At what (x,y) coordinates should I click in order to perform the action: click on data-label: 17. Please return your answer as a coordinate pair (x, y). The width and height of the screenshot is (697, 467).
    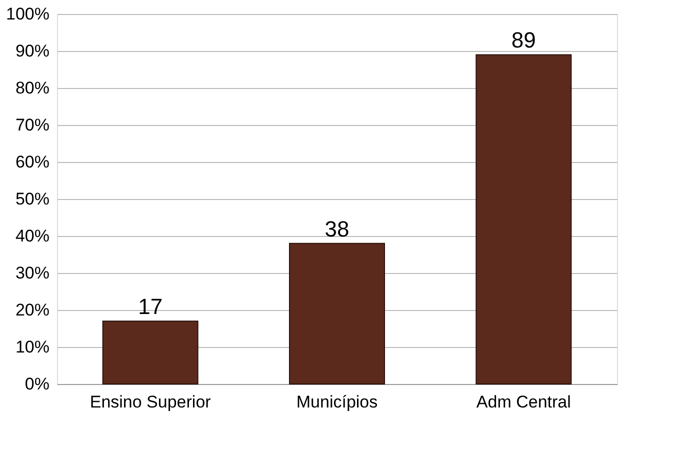
    Looking at the image, I should click on (150, 307).